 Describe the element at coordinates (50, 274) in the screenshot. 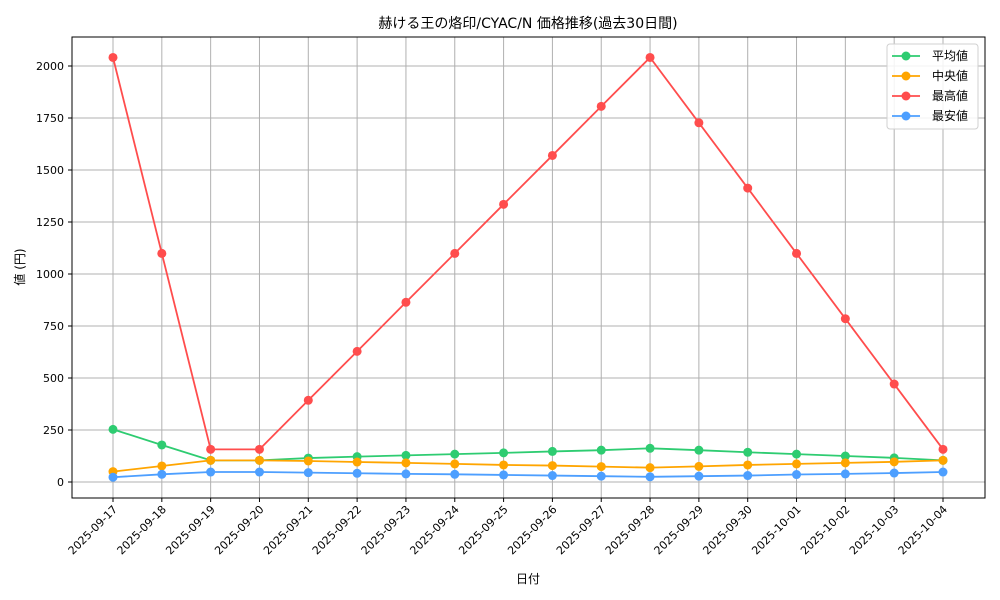

I see `y-tick-label: 1000` at that location.